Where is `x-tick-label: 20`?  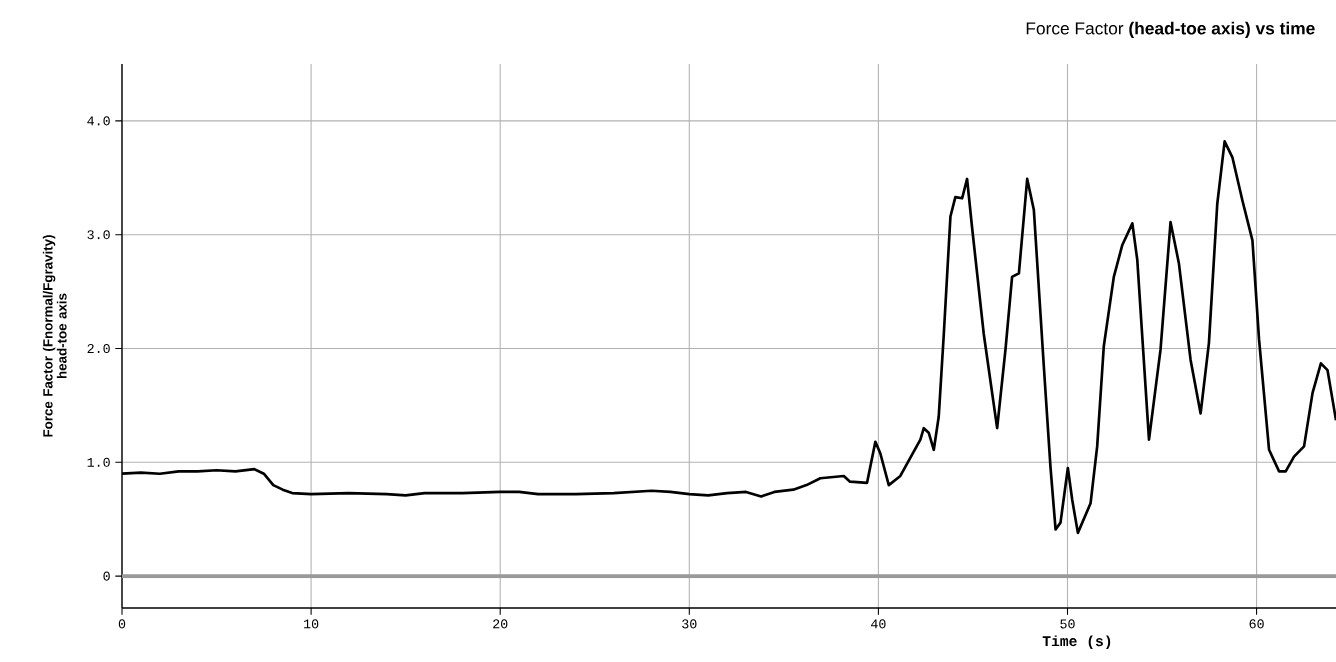 x-tick-label: 20 is located at coordinates (500, 624).